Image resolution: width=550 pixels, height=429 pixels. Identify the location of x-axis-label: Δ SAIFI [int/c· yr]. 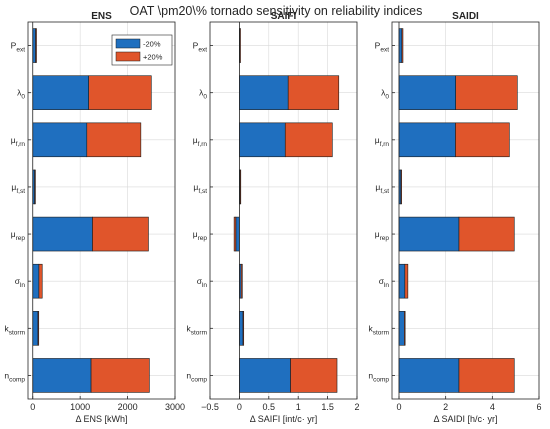
(284, 419).